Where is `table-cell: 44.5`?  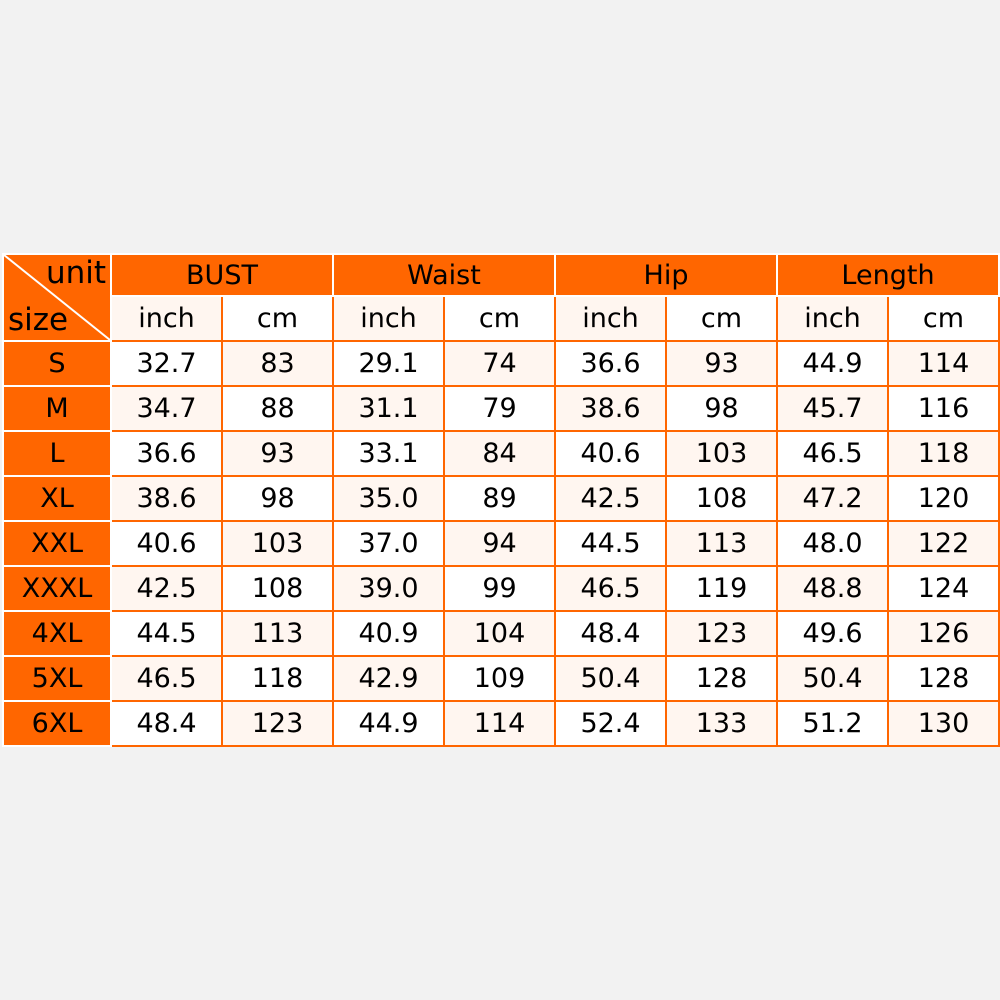
table-cell: 44.5 is located at coordinates (166, 633).